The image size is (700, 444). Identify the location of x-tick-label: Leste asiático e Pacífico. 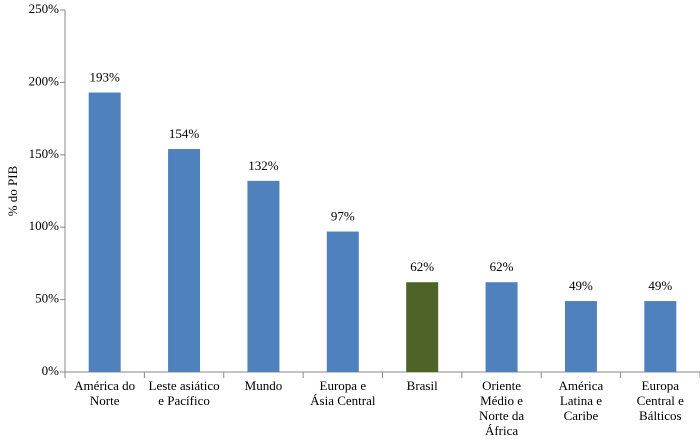
(184, 393).